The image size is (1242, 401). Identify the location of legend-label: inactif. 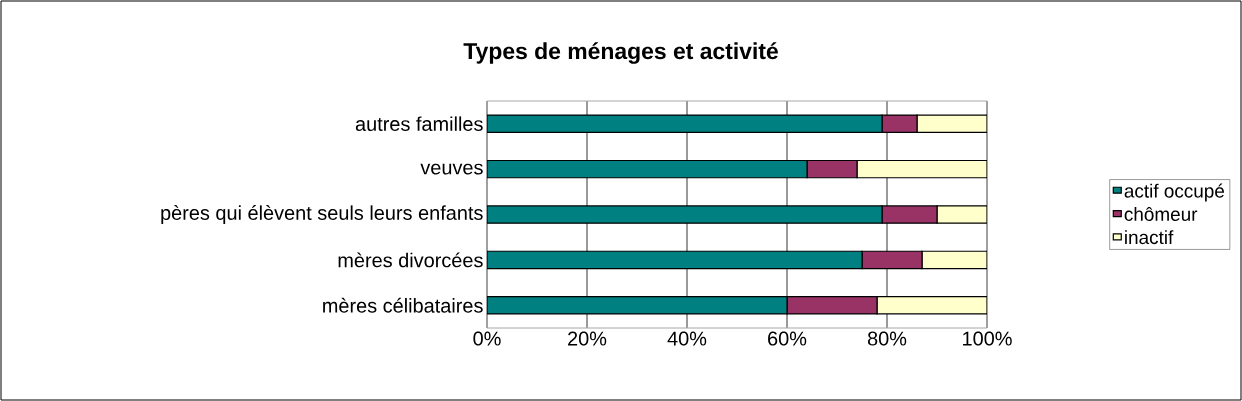
(1149, 237).